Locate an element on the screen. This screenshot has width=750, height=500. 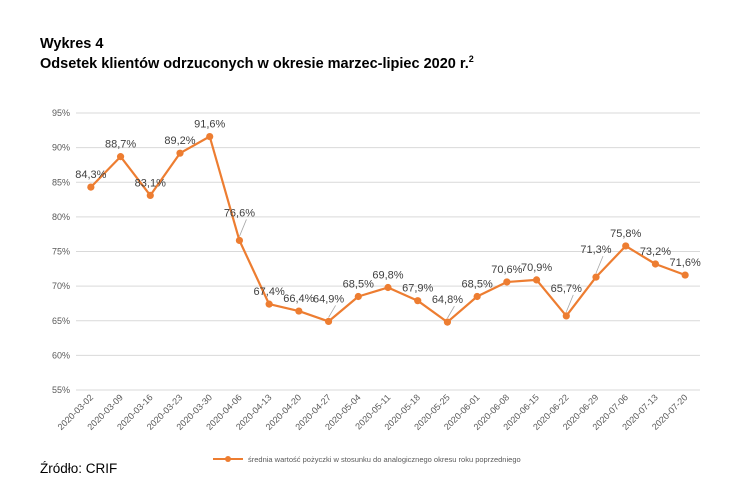
data-label: 88,7% is located at coordinates (120, 145).